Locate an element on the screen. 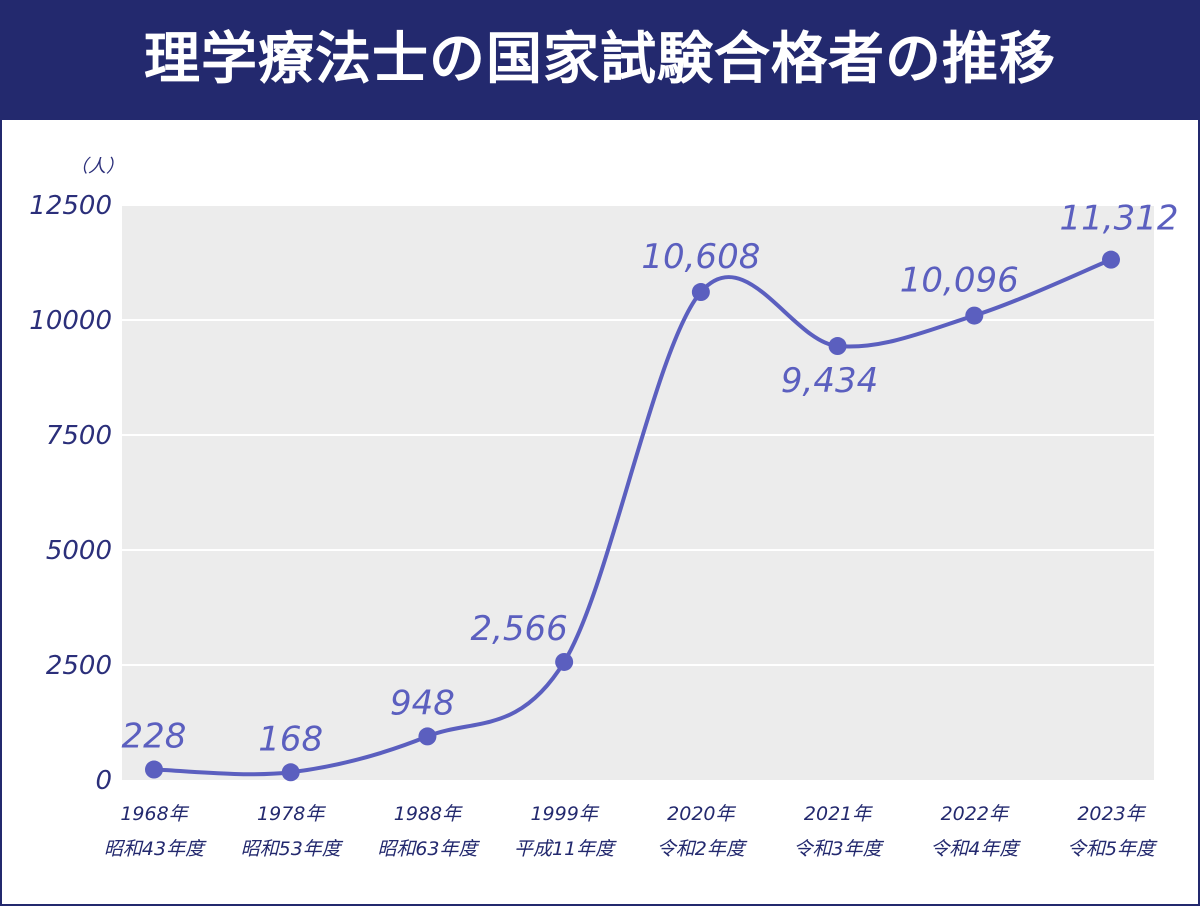 This screenshot has width=1200, height=906. data-label: 10,096 is located at coordinates (959, 281).